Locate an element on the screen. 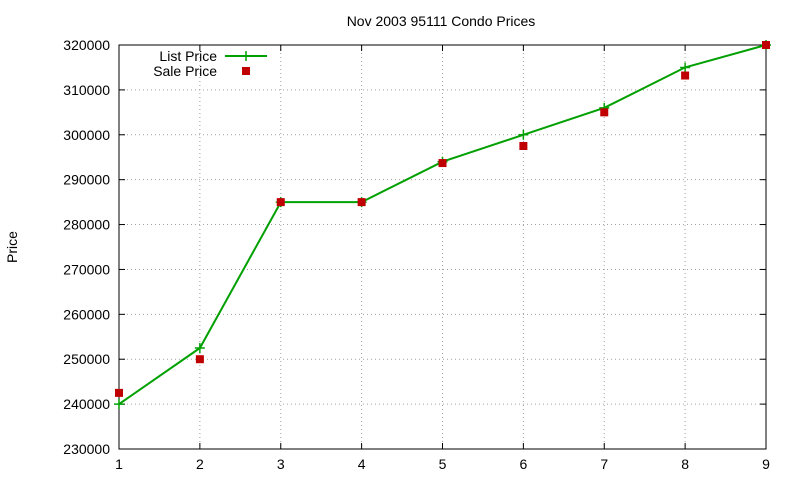 This screenshot has width=800, height=480. legend: List Price Sale Price is located at coordinates (210, 63).